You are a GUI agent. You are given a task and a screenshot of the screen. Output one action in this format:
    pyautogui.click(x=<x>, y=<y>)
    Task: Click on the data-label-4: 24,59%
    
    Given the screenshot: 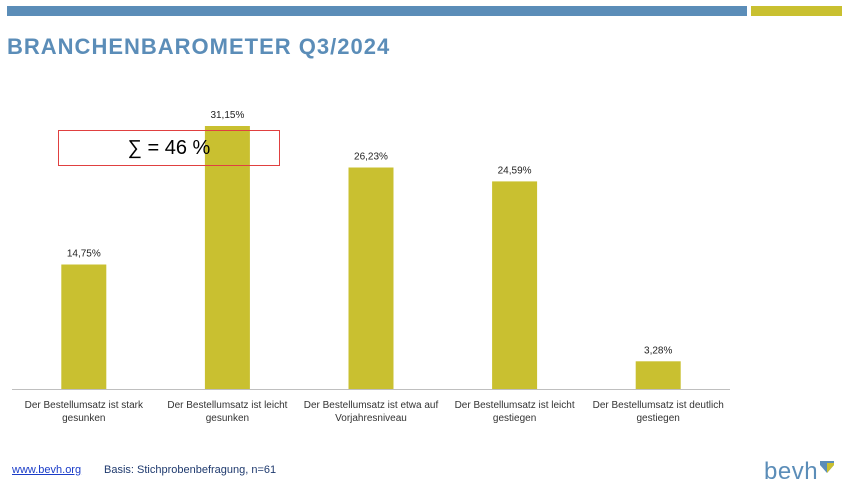 What is the action you would take?
    pyautogui.click(x=515, y=170)
    